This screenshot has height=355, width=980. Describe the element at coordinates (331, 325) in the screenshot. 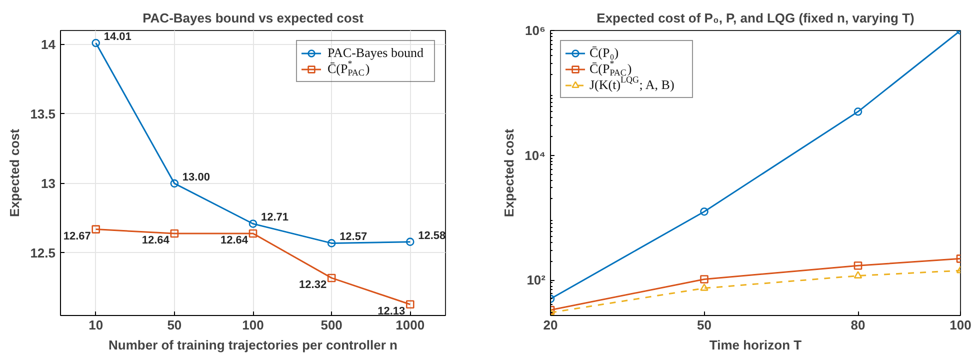

I see `x-tick-label: 500` at that location.